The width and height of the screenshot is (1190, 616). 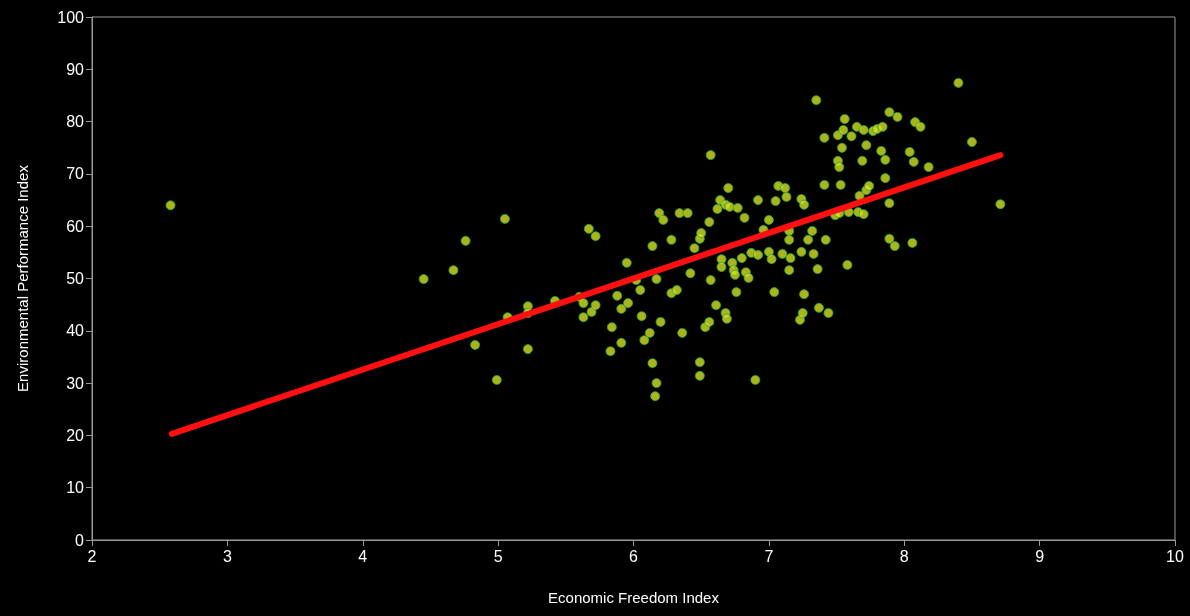 What do you see at coordinates (634, 556) in the screenshot?
I see `x-tick-label: 6` at bounding box center [634, 556].